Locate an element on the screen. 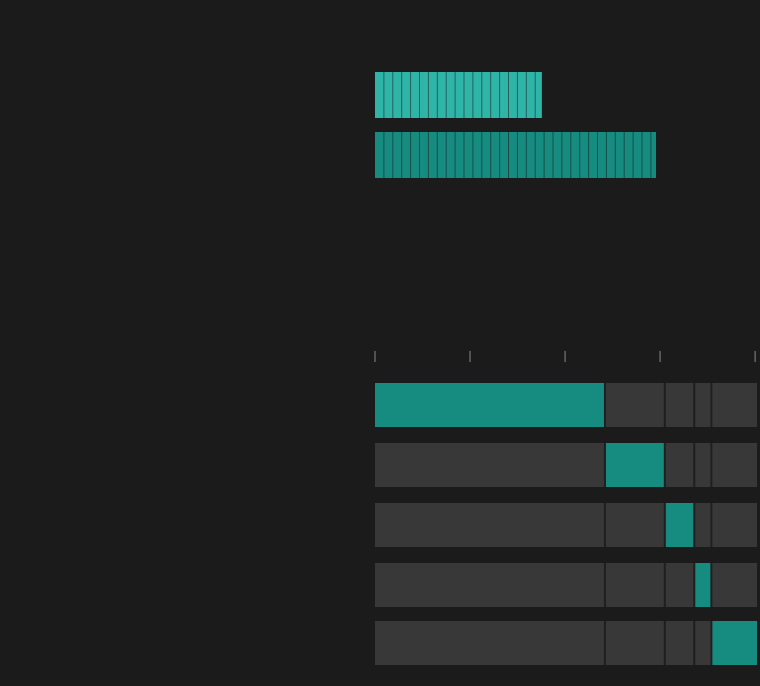 The width and height of the screenshot is (760, 686). x-axis-ticks is located at coordinates (565, 356).